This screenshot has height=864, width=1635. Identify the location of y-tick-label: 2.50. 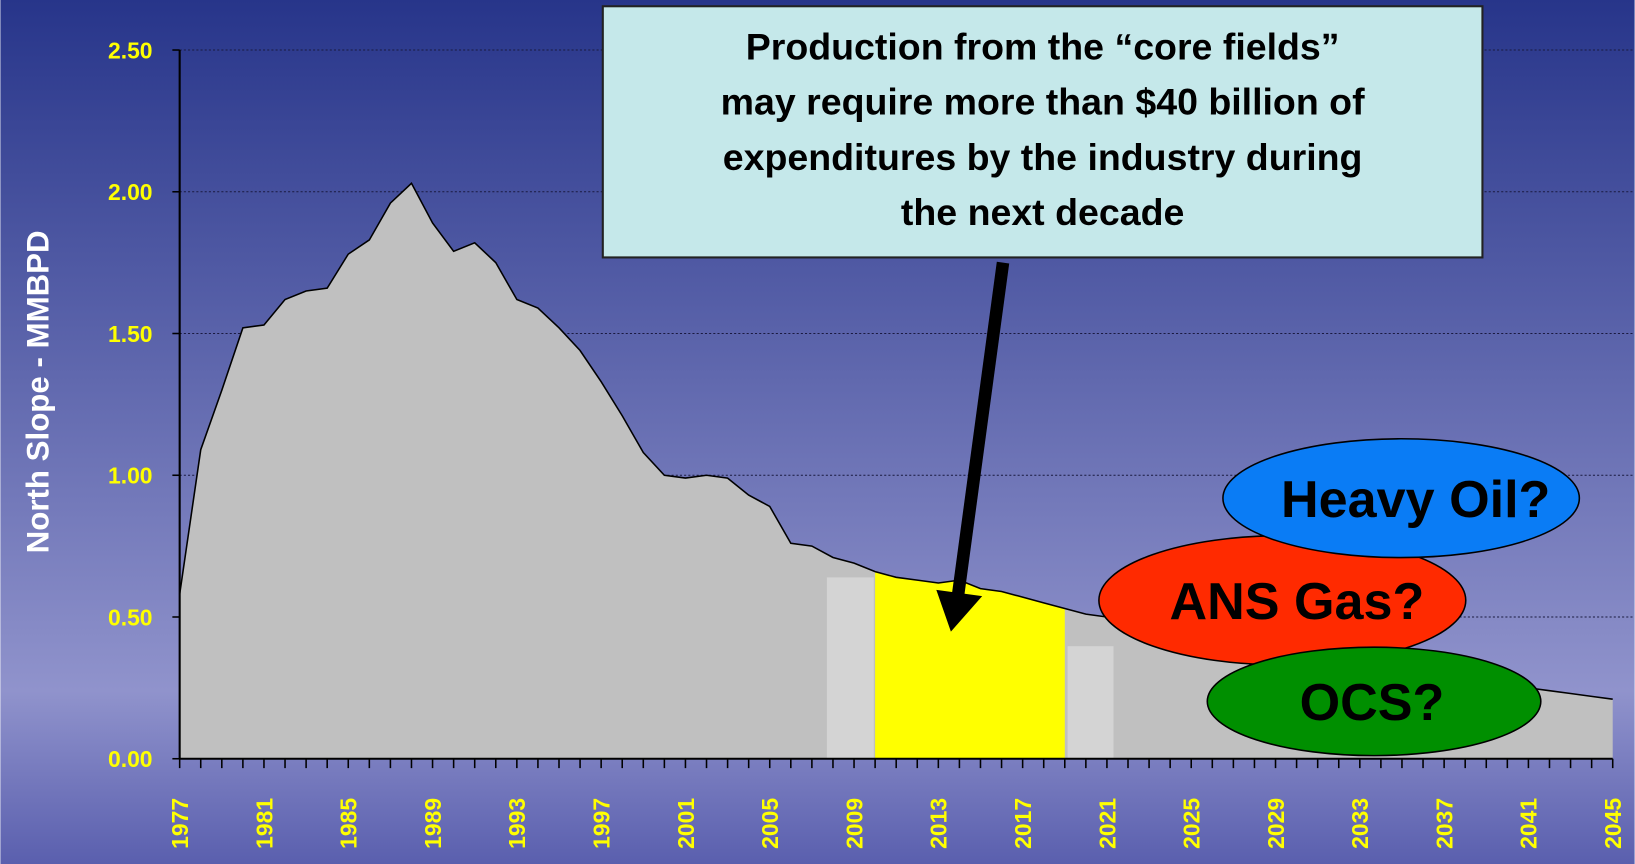
(130, 50).